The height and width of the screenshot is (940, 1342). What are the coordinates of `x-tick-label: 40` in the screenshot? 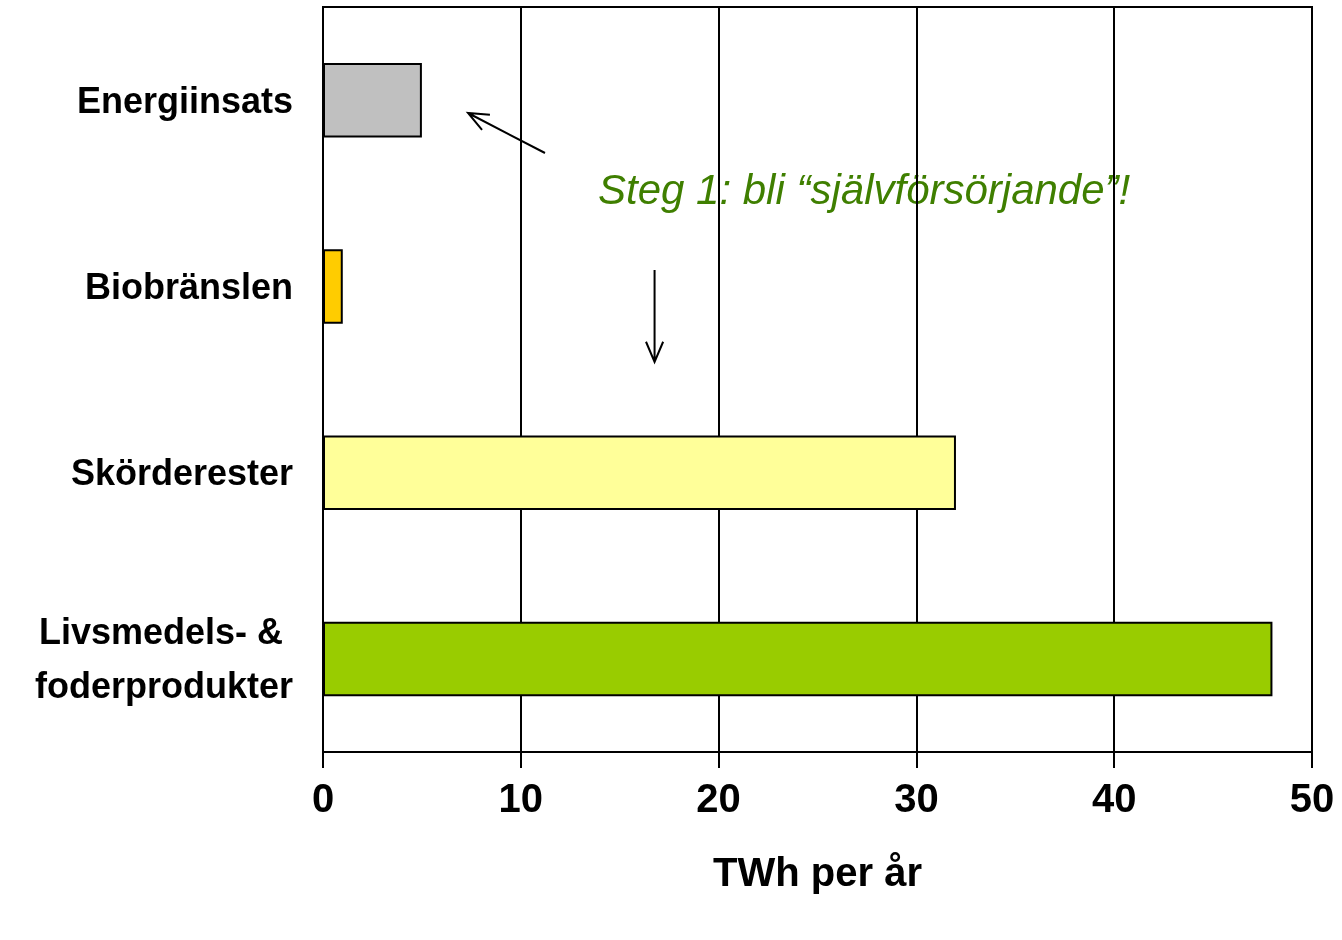 It's located at (1114, 798).